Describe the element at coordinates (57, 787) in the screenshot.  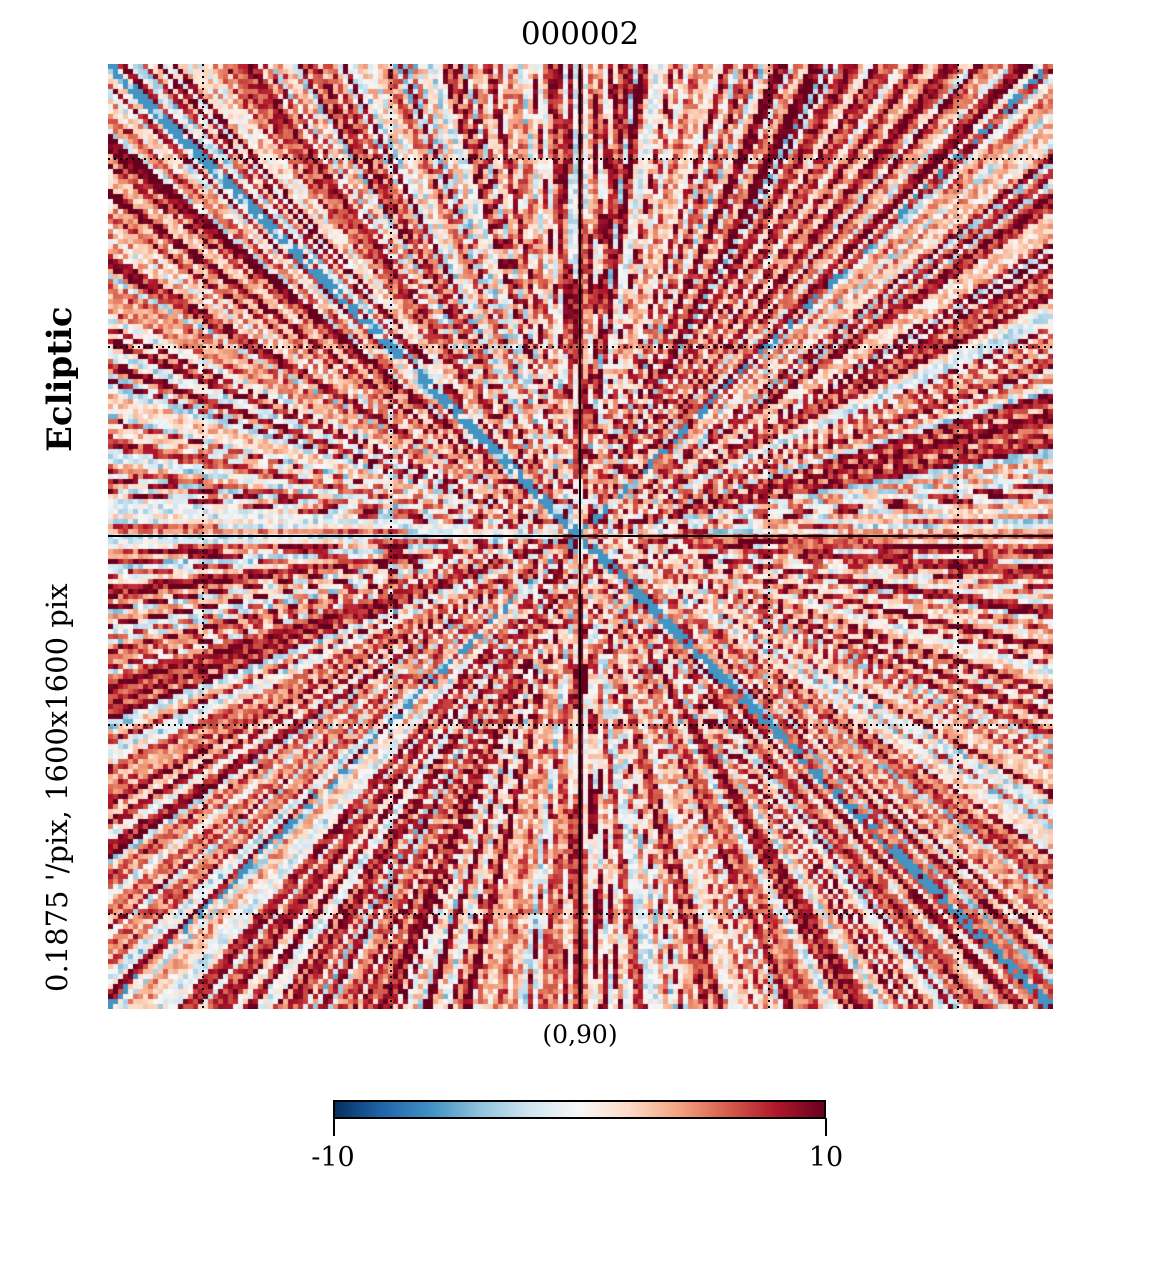
I see `resolution-label: 0.1875 '/pix, 1600x1600 pix` at that location.